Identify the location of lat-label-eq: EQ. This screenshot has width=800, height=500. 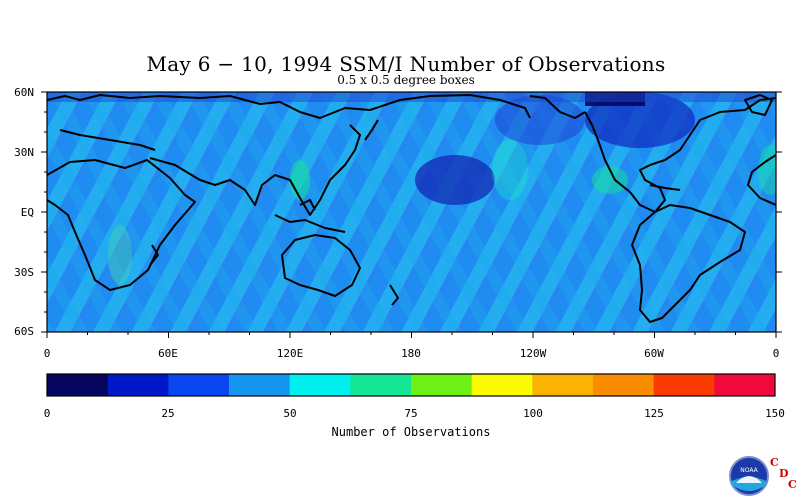
(27, 212).